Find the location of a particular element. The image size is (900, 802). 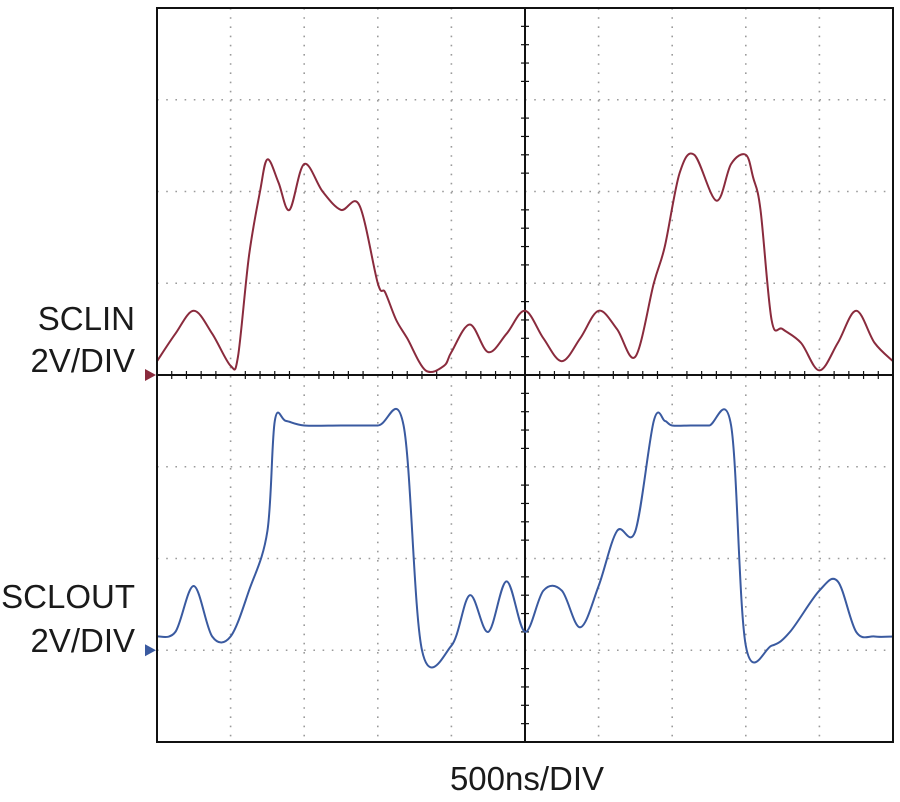

channel-1-name: SCLIN is located at coordinates (86, 318).